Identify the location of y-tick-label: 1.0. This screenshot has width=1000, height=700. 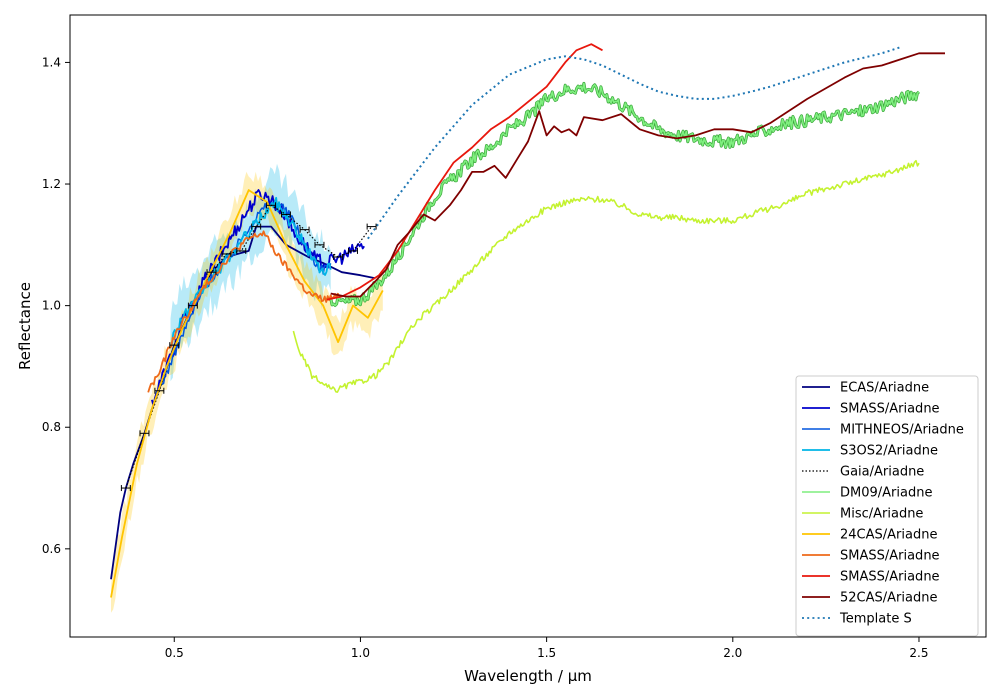
(51, 306).